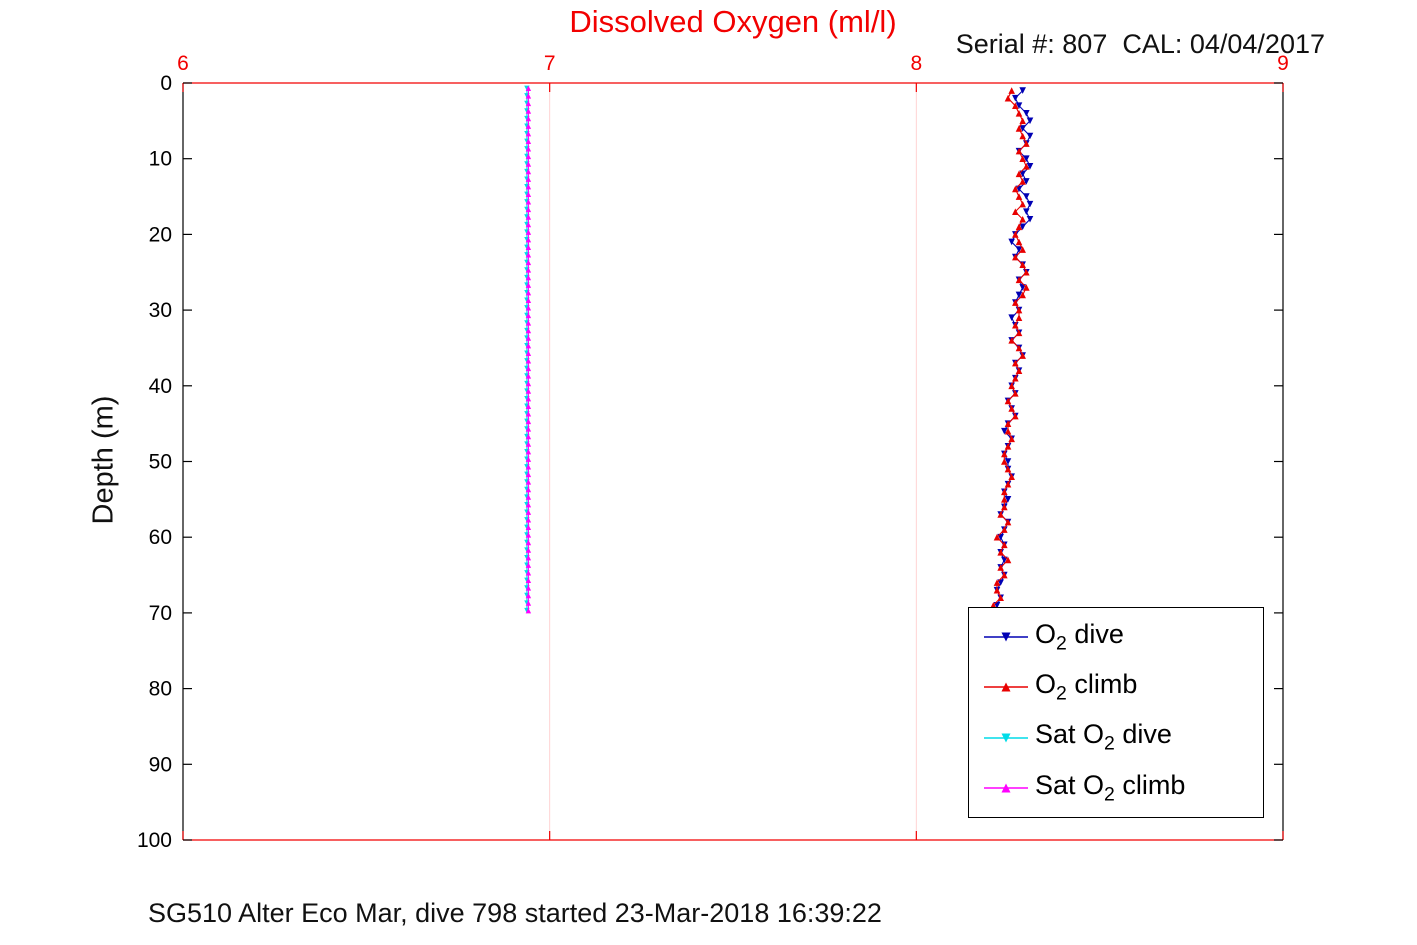 This screenshot has width=1417, height=945. What do you see at coordinates (183, 63) in the screenshot?
I see `svg-text: 6` at bounding box center [183, 63].